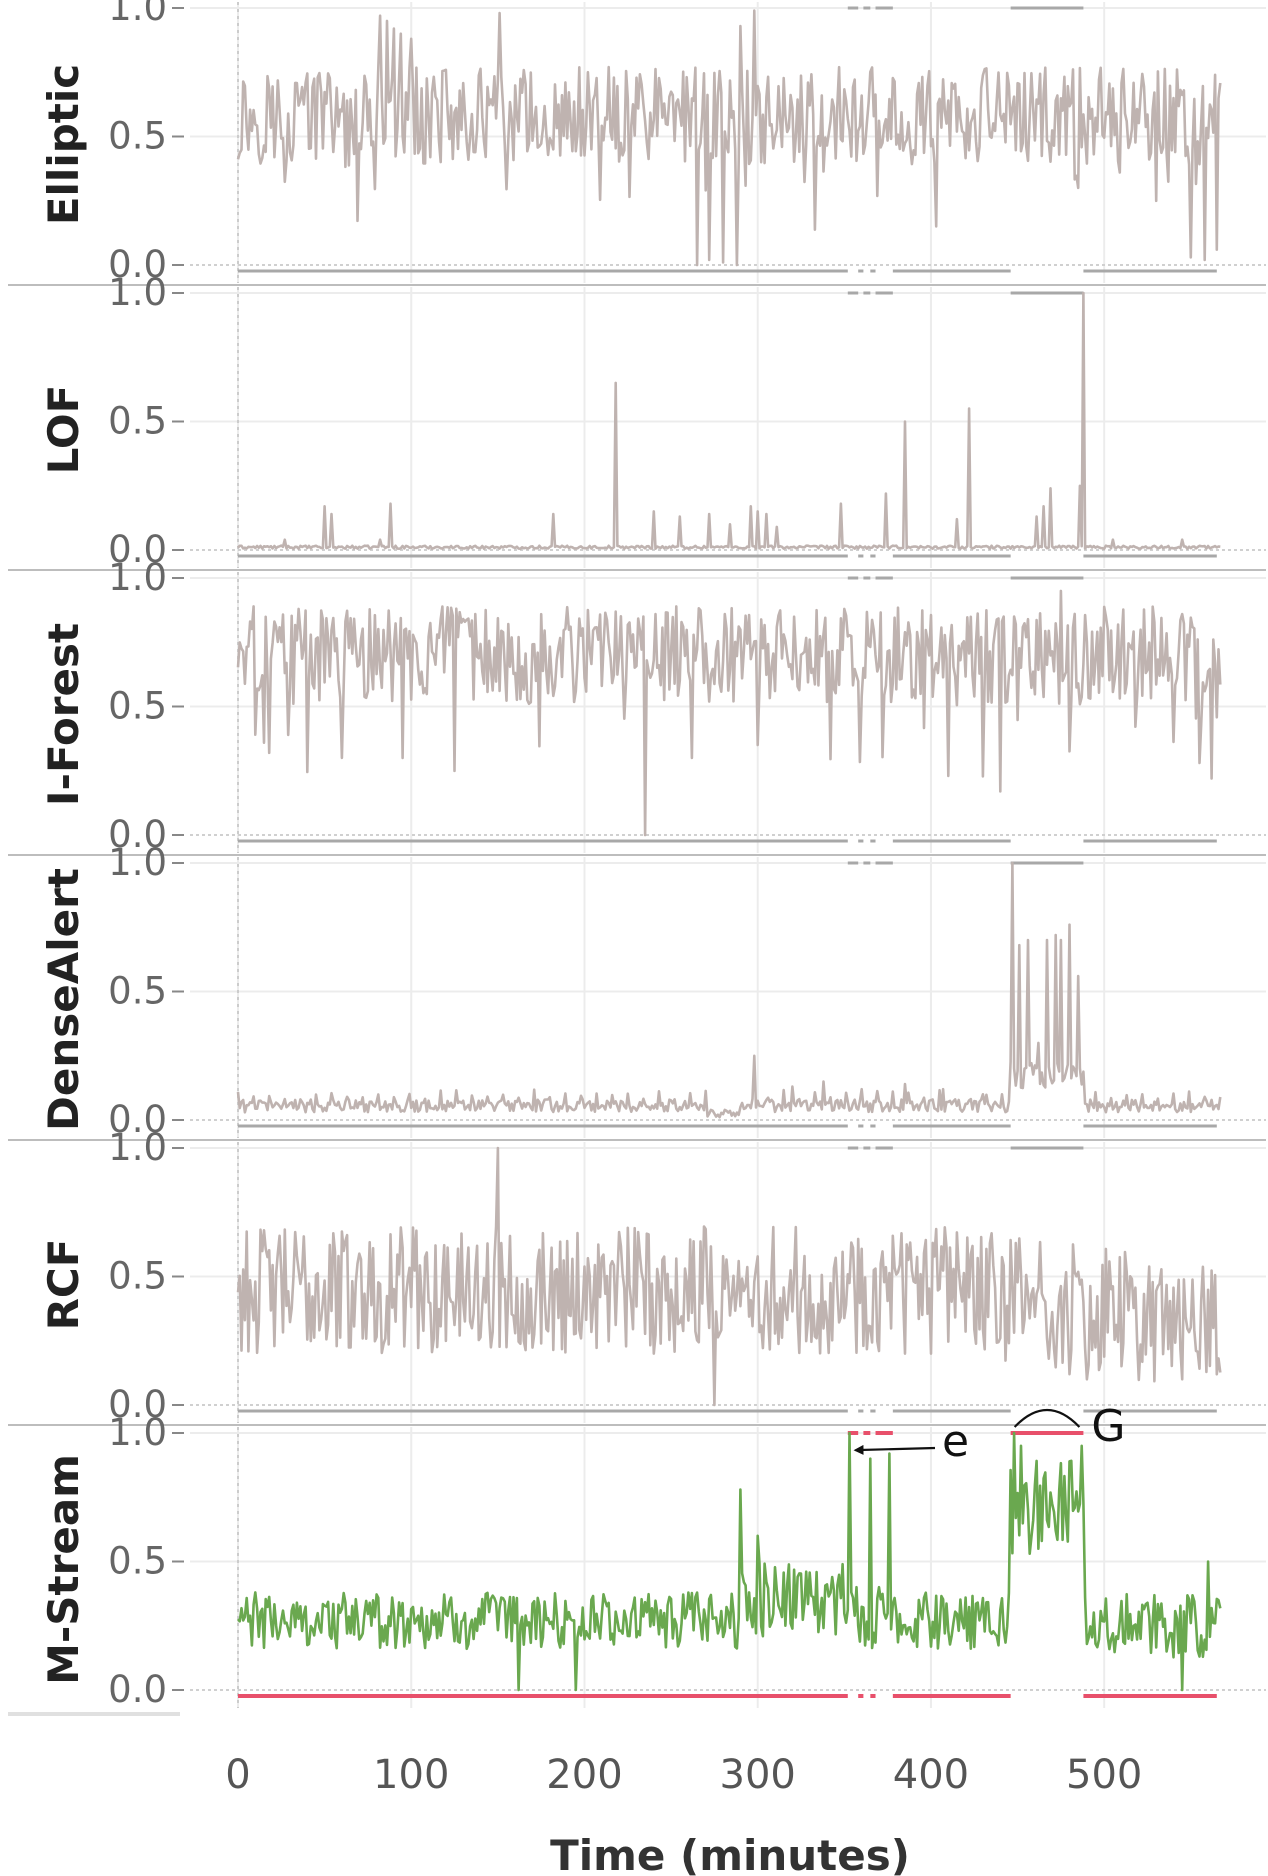 This screenshot has height=1876, width=1268. I want to click on annotation-bracket-g, so click(1047, 1418).